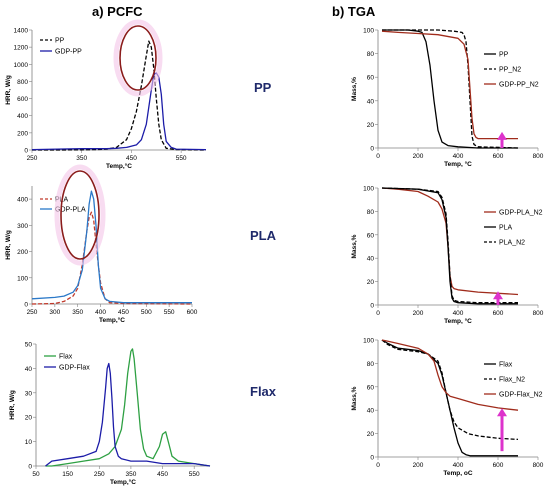  I want to click on series-line-gdp-pp-n2, so click(449, 85).